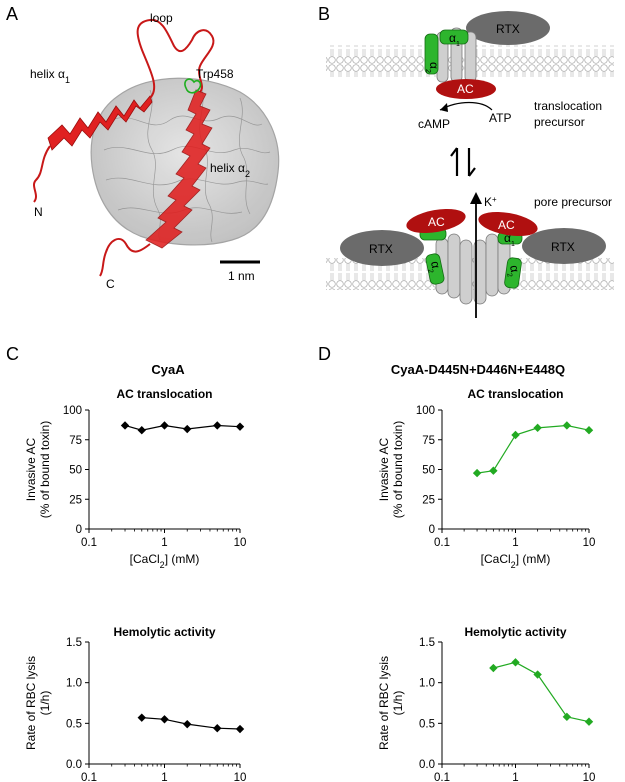  What do you see at coordinates (563, 247) in the screenshot?
I see `rtx-label-lower-right: RTX` at bounding box center [563, 247].